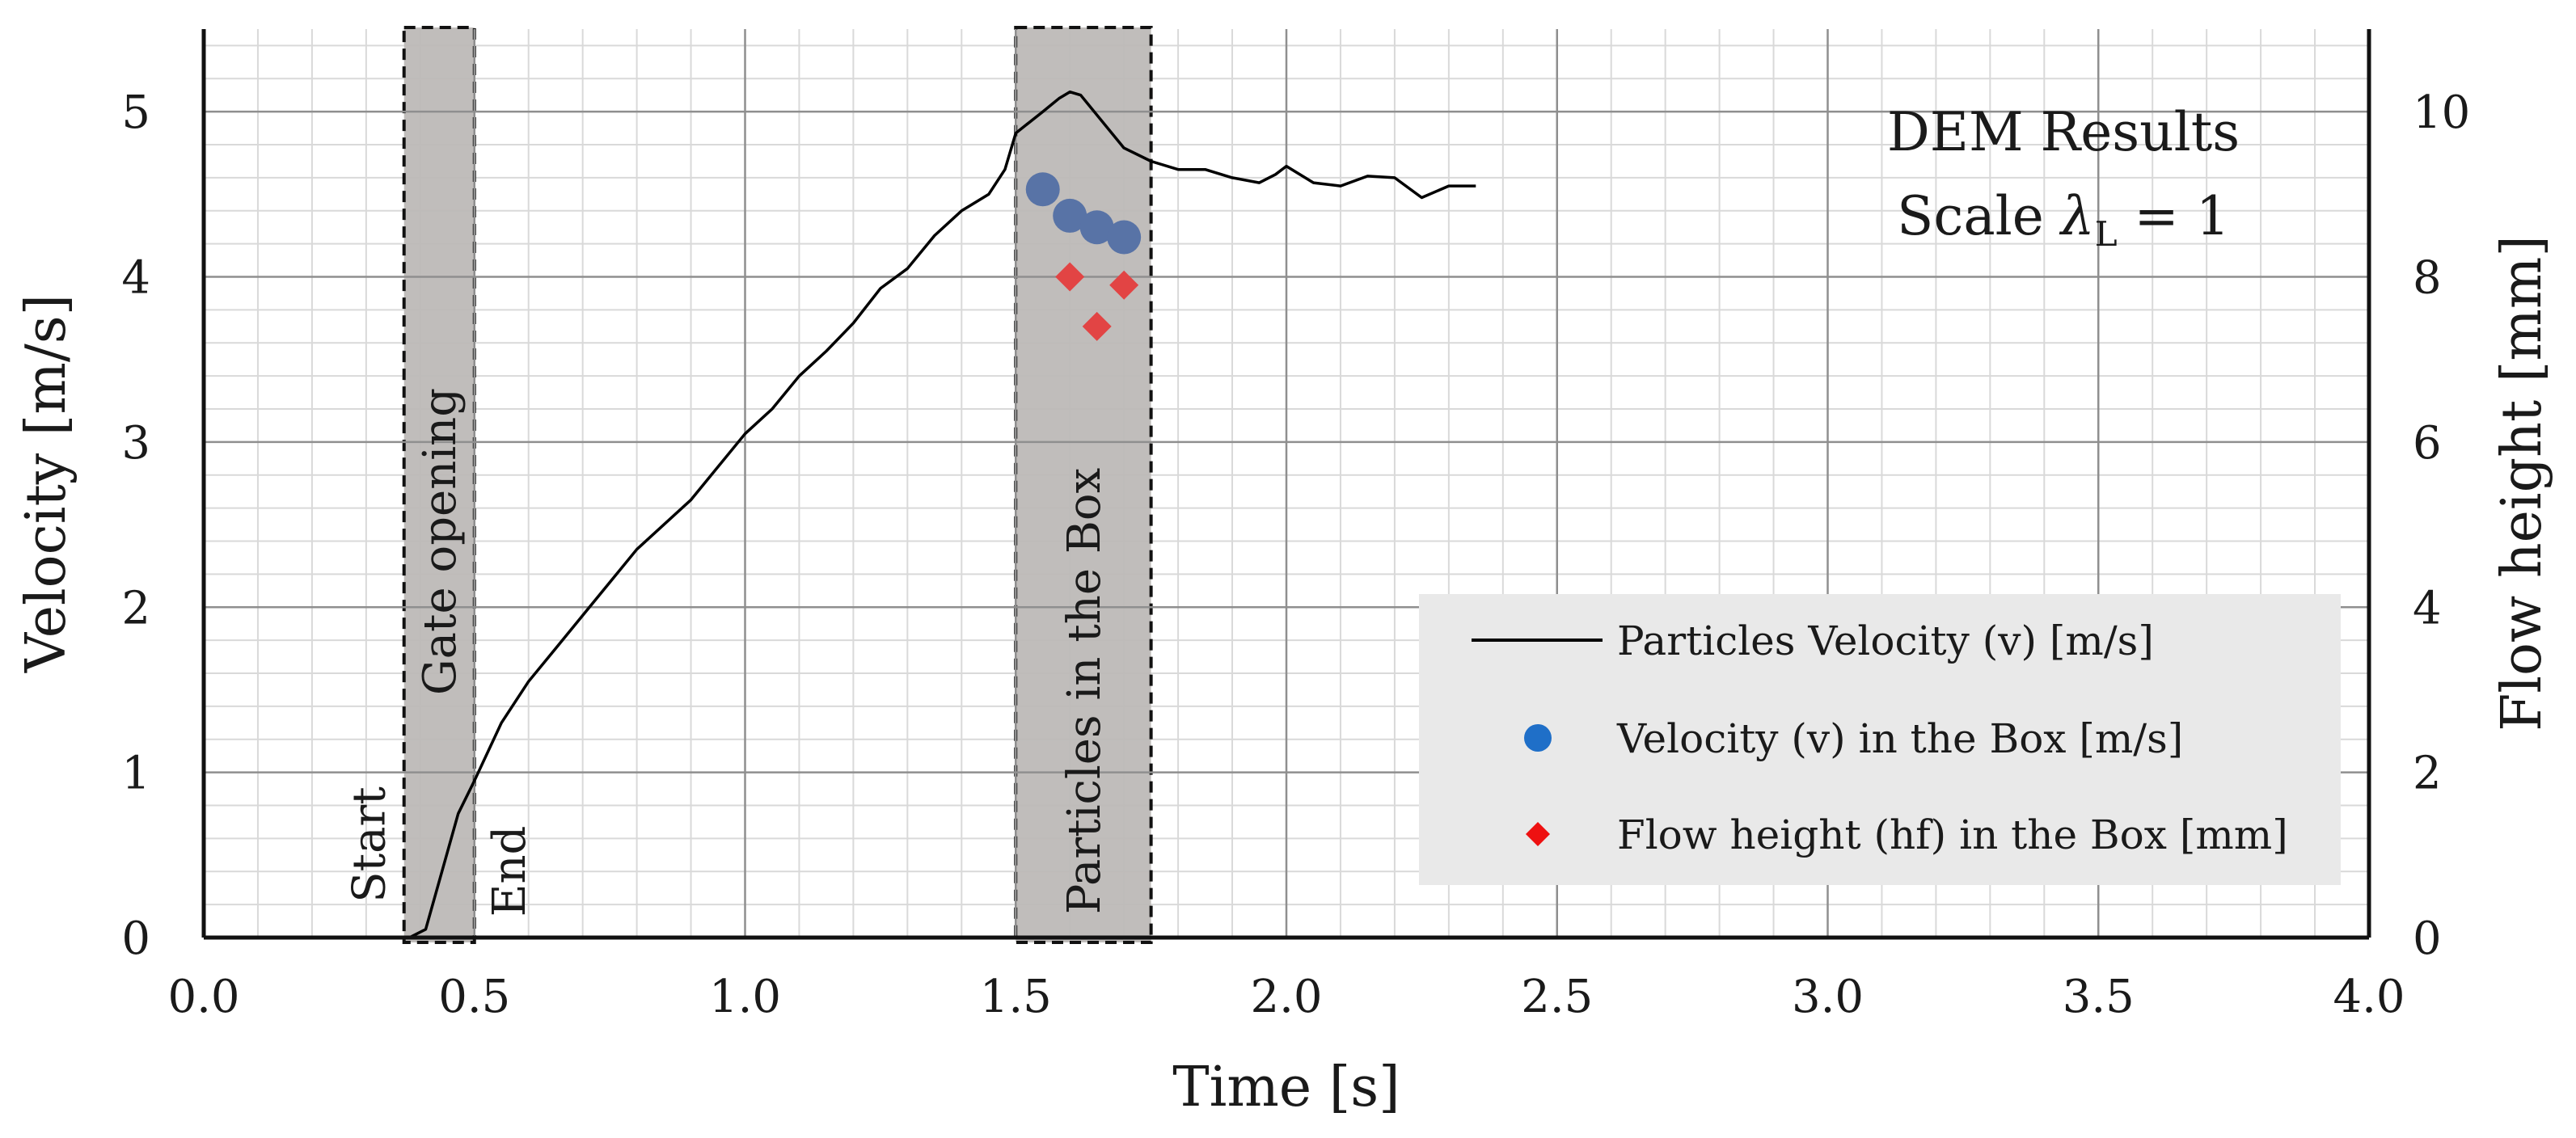 Image resolution: width=2576 pixels, height=1138 pixels. Describe the element at coordinates (2174, 216) in the screenshot. I see `subtitle-suffix: = 1` at that location.